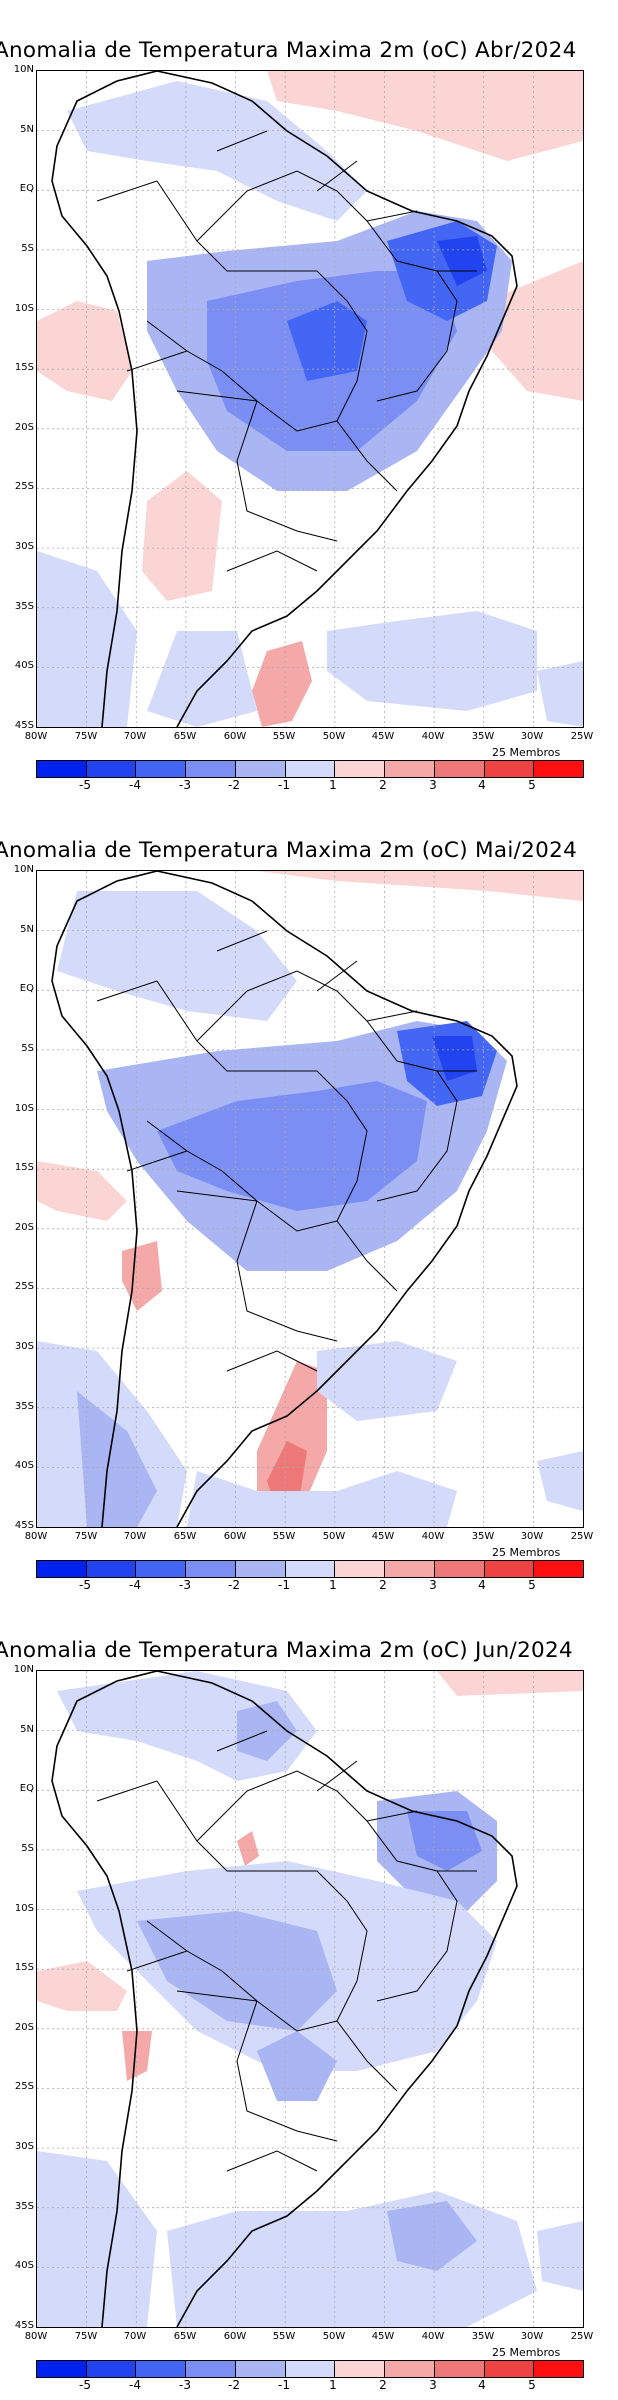 The width and height of the screenshot is (618, 2400). I want to click on colorbar-label: 1, so click(333, 785).